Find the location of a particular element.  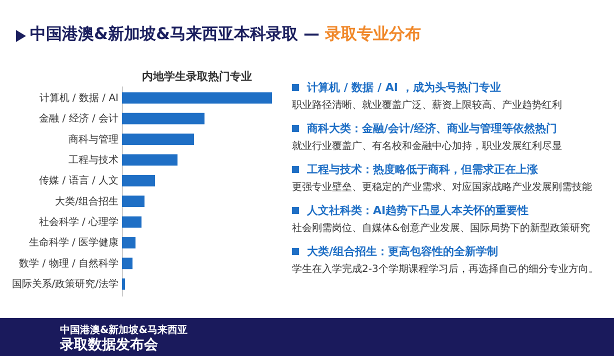

chart-subtitle: 中国港澳&新加坡&马来西亚本科录取 — 录取专业分布 is located at coordinates (226, 34).